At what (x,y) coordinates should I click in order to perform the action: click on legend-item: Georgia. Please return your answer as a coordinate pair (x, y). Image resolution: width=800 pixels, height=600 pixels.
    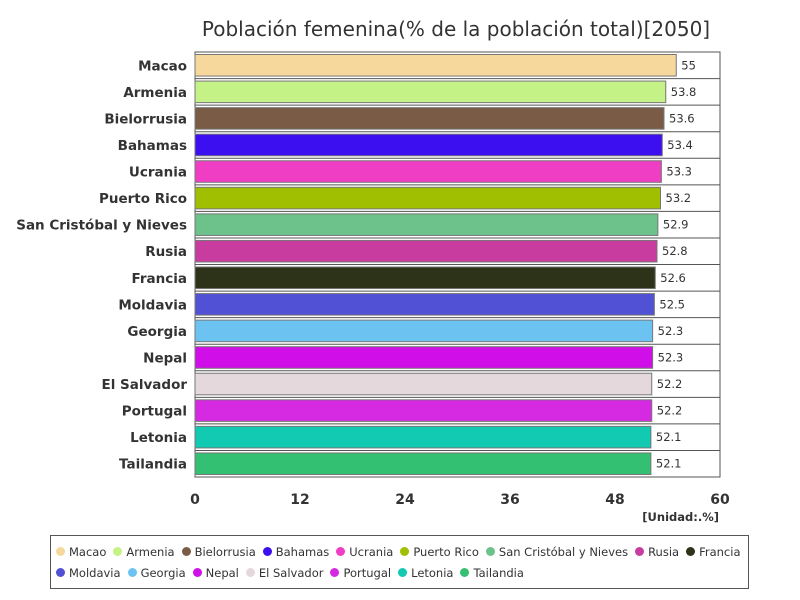
    Looking at the image, I should click on (156, 572).